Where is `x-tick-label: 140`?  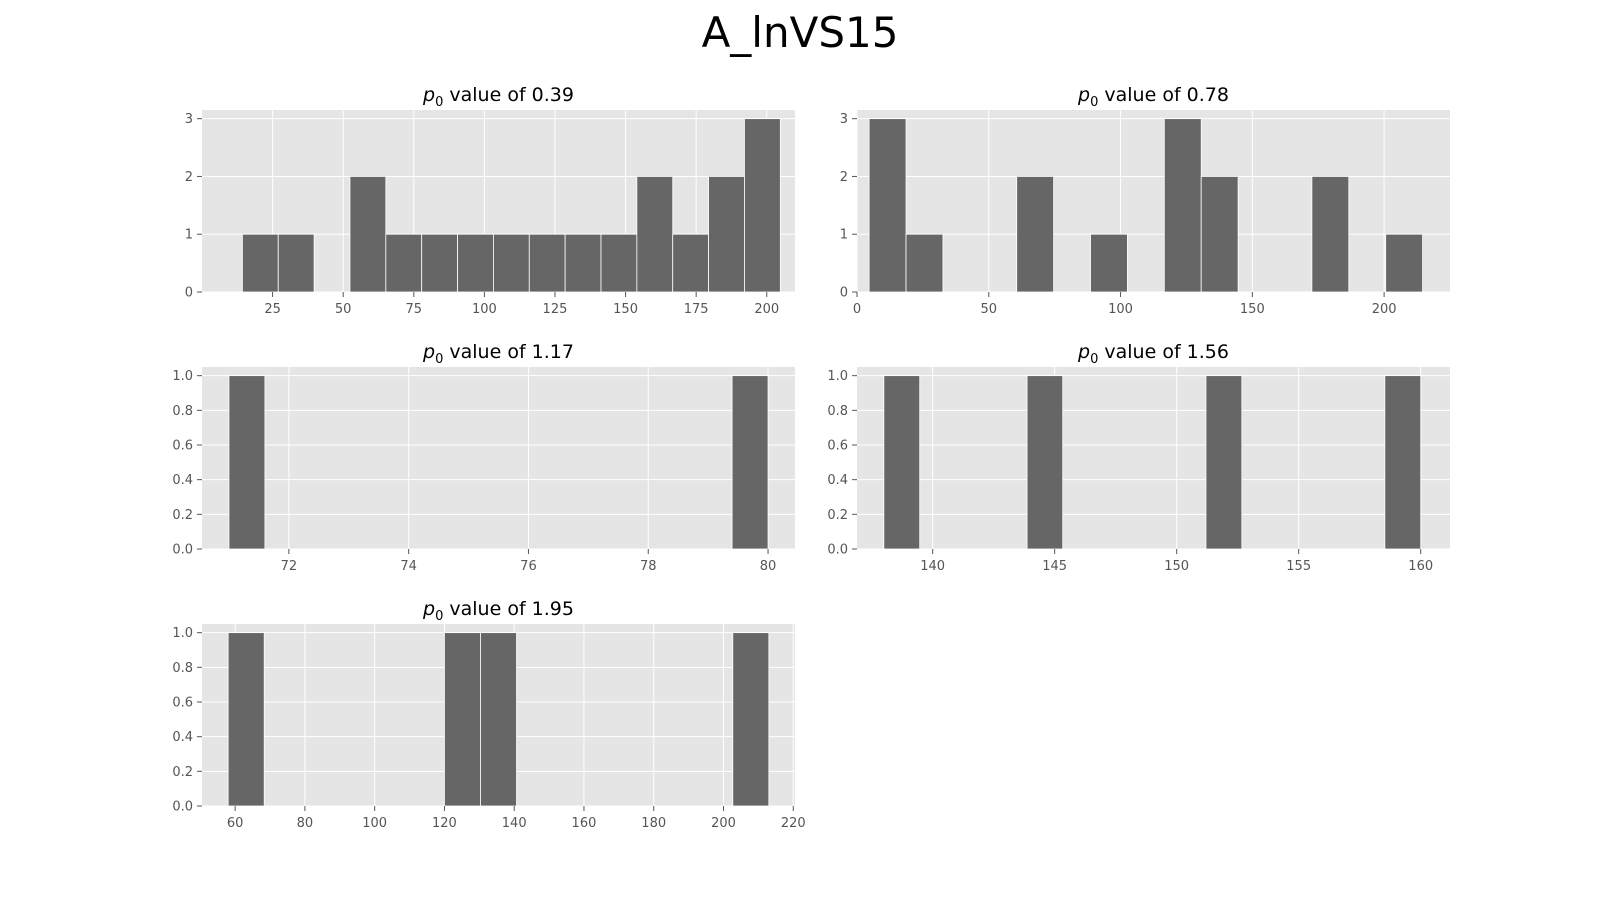
x-tick-label: 140 is located at coordinates (514, 823).